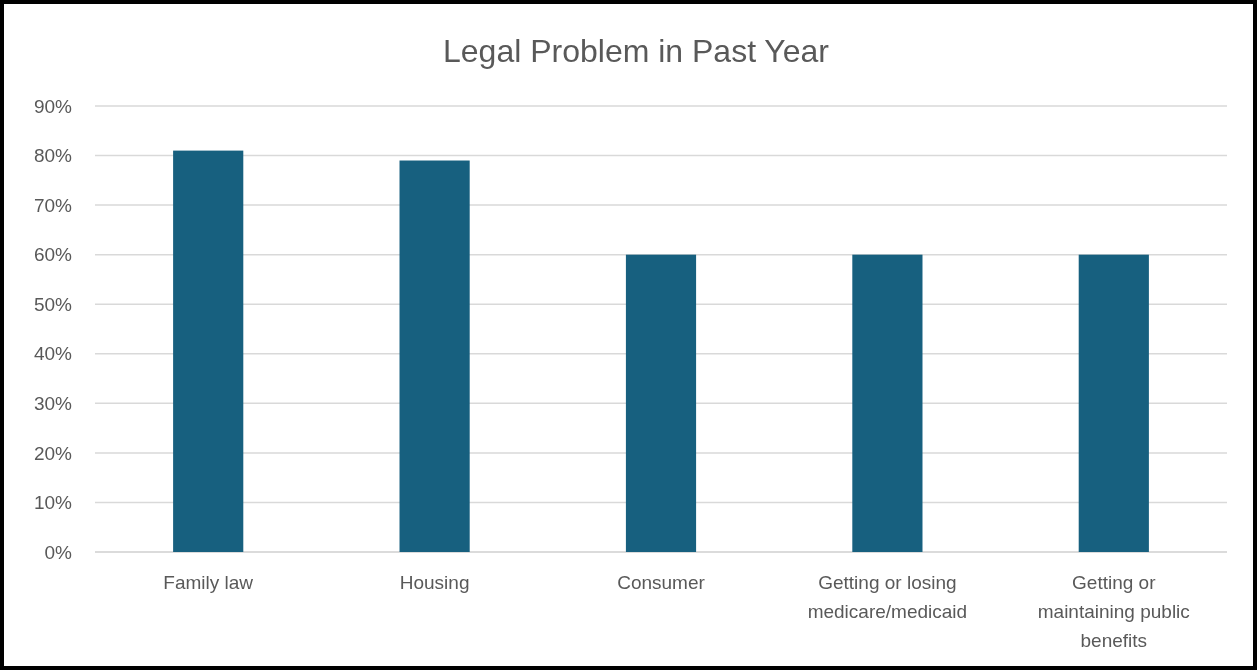 This screenshot has width=1257, height=670. What do you see at coordinates (53, 503) in the screenshot?
I see `y-tick-label: 10%` at bounding box center [53, 503].